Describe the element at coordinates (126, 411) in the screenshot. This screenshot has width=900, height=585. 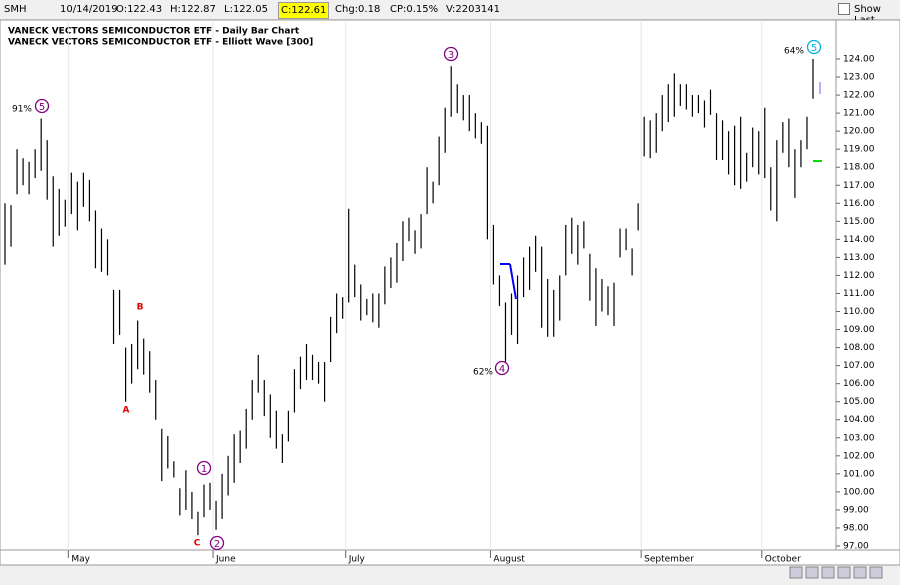
I see `annotation: A` at that location.